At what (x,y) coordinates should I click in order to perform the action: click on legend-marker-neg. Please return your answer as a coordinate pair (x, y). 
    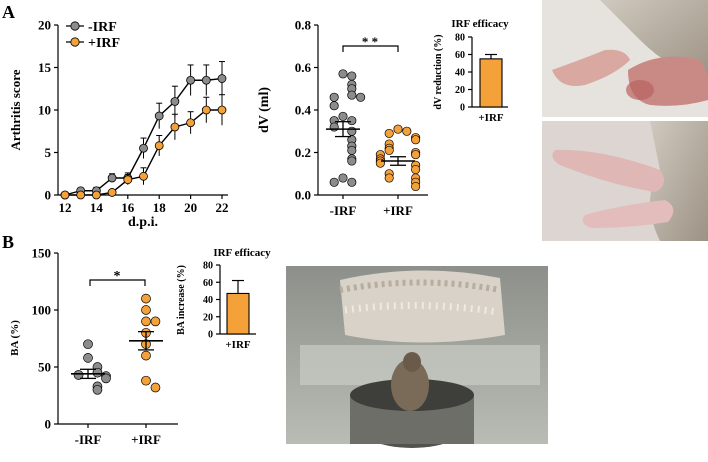
    Looking at the image, I should click on (75, 26).